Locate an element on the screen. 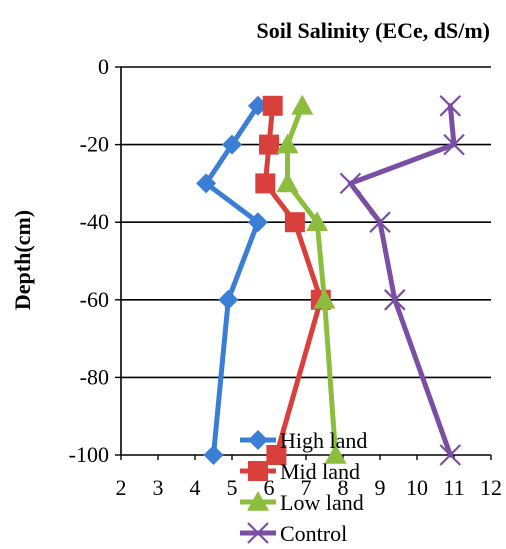  legend-label-2: Low land is located at coordinates (322, 502).